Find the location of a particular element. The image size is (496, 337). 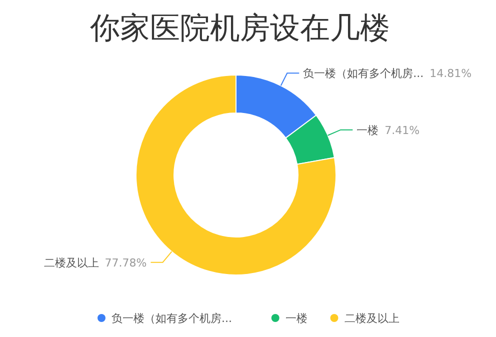

legend-label: 二楼及以上 is located at coordinates (372, 318).